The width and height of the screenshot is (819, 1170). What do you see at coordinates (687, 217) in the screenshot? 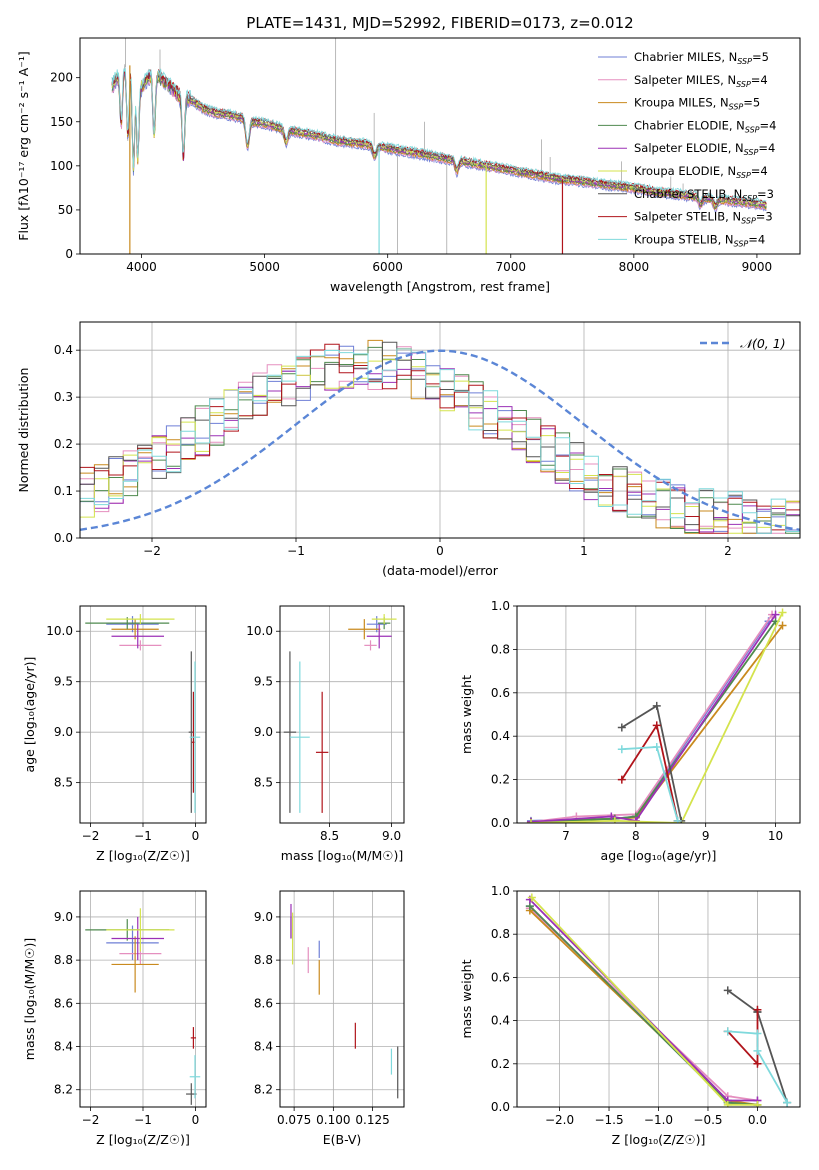
I see `legend-entry-label: Salpeter STELIB, N` at bounding box center [687, 217].